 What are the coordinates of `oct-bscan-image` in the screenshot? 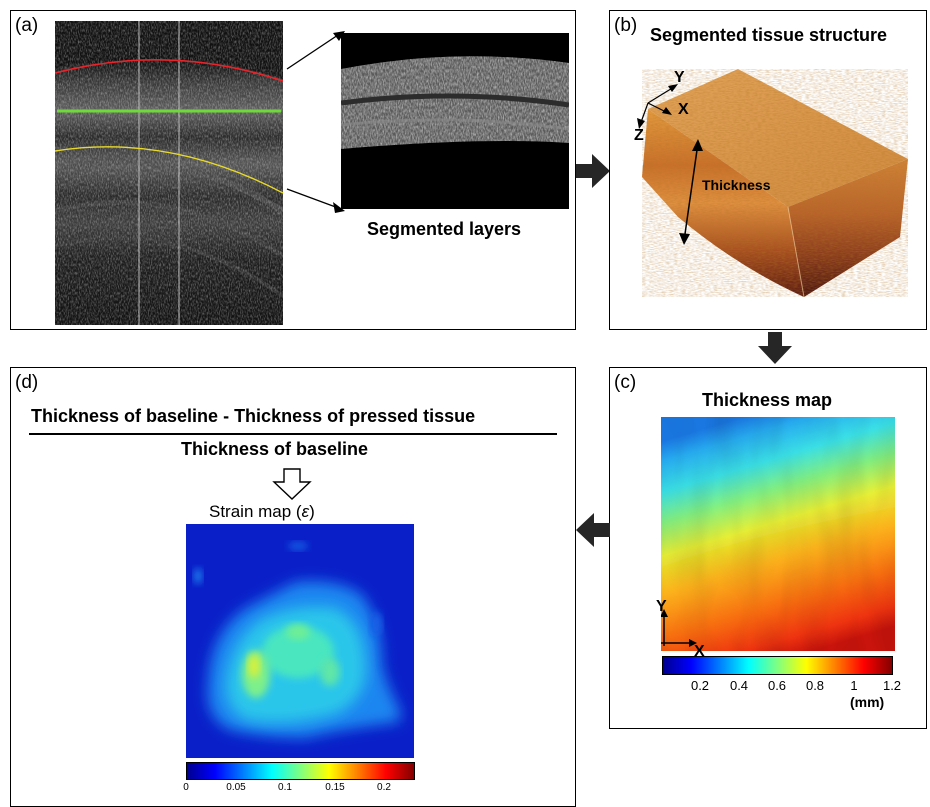 It's located at (169, 173).